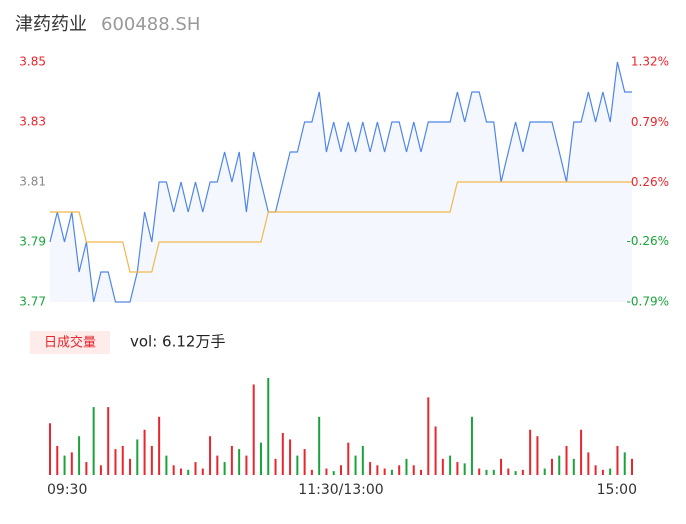 The image size is (686, 524). Describe the element at coordinates (32, 242) in the screenshot. I see `y-tick-label: 3.79` at that location.